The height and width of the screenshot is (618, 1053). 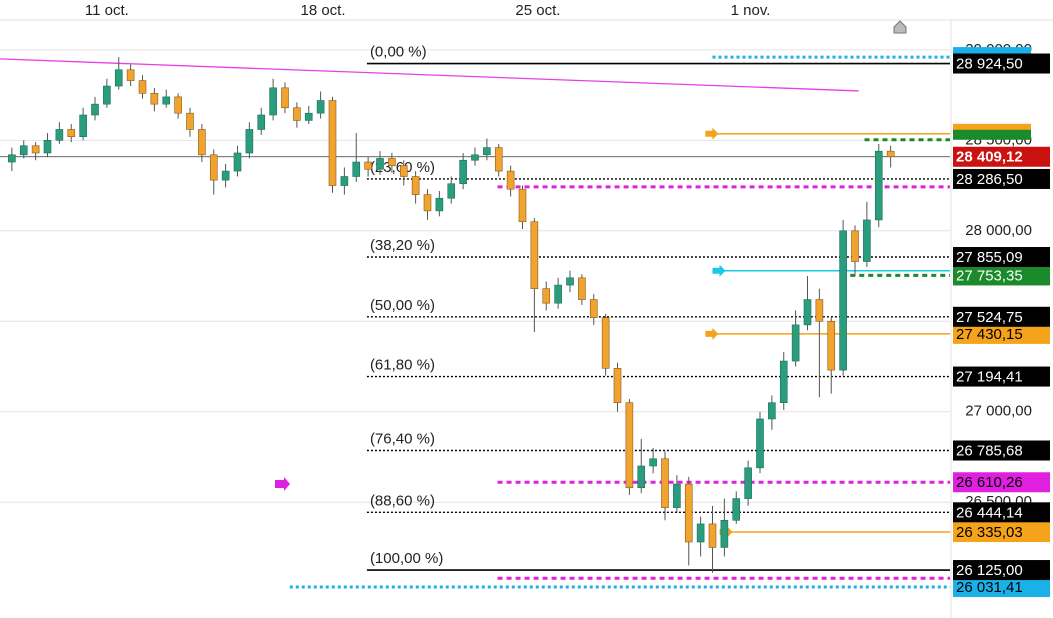 I want to click on fib-label: 28 924,50, so click(x=989, y=63).